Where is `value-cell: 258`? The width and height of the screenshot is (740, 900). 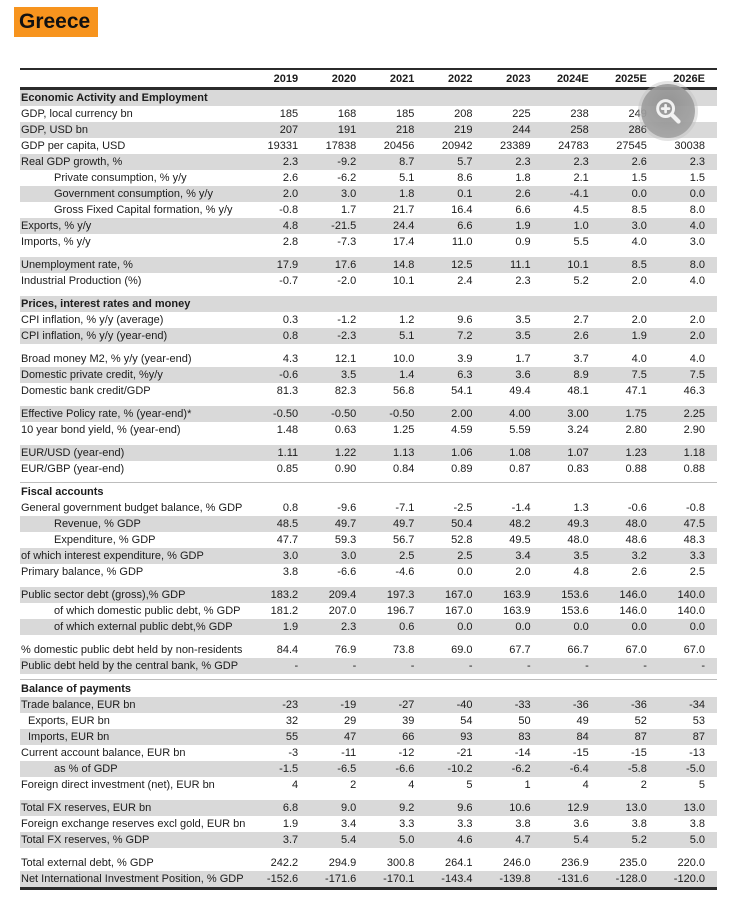
value-cell: 258 is located at coordinates (579, 130).